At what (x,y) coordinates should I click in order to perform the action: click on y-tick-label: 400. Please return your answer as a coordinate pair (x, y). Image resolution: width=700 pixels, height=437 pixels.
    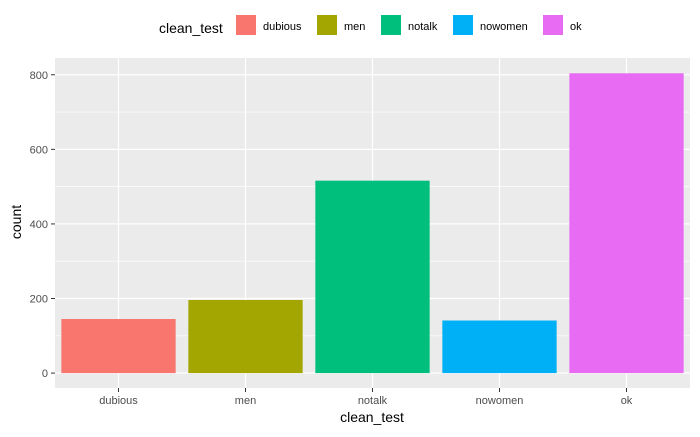
    Looking at the image, I should click on (39, 225).